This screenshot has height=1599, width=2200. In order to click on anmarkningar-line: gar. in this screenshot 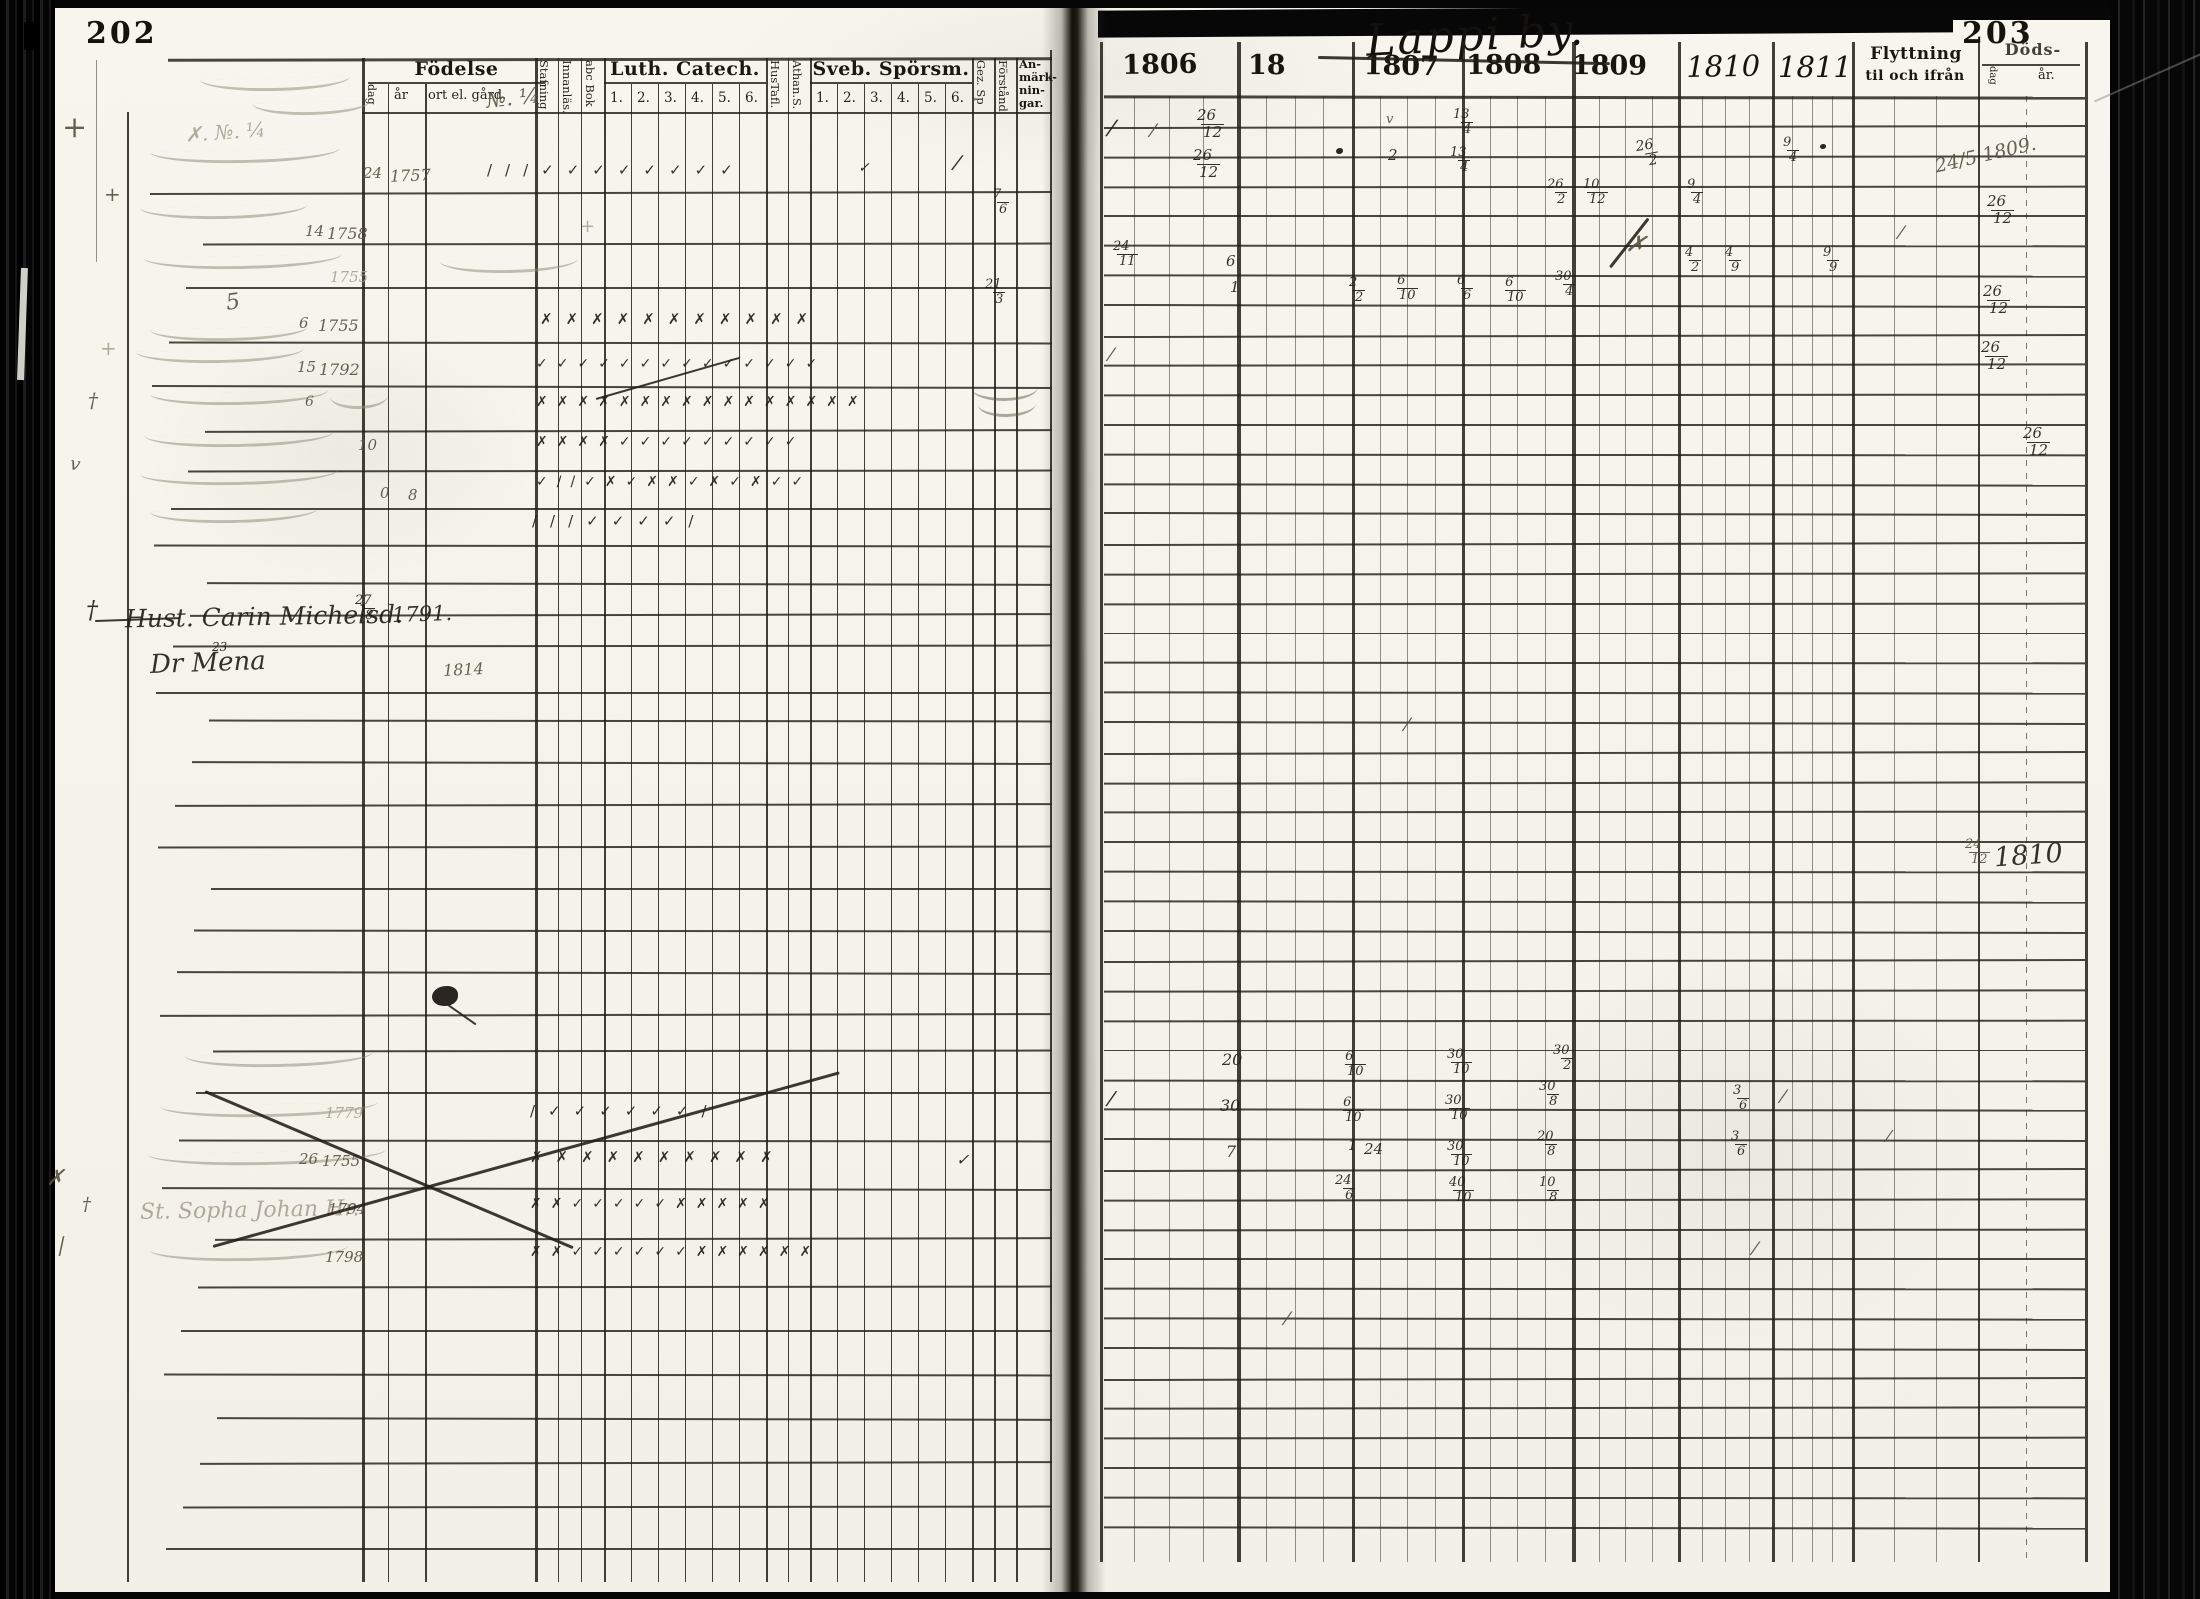, I will do `click(1031, 103)`.